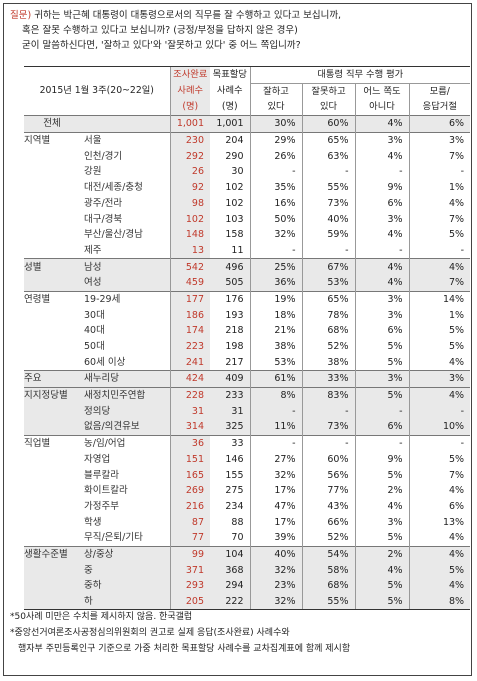 The width and height of the screenshot is (477, 681). Describe the element at coordinates (276, 443) in the screenshot. I see `good-cell: -` at that location.